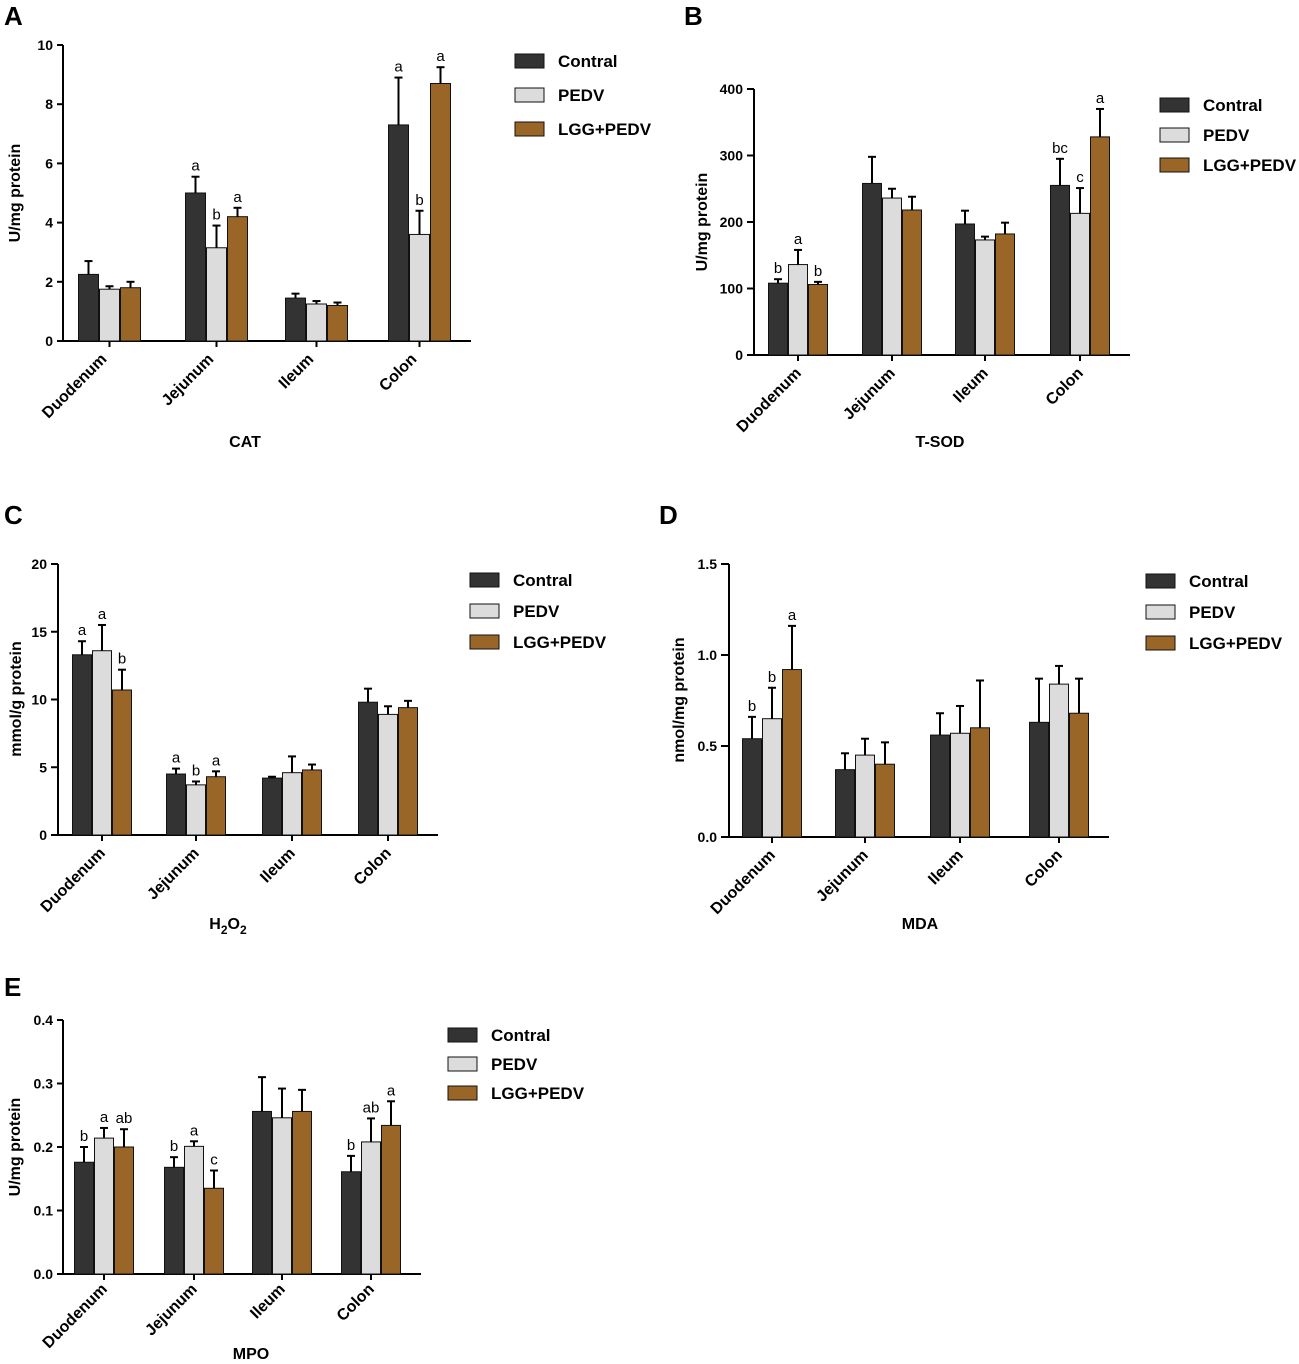  I want to click on significance-label: c, so click(214, 1159).